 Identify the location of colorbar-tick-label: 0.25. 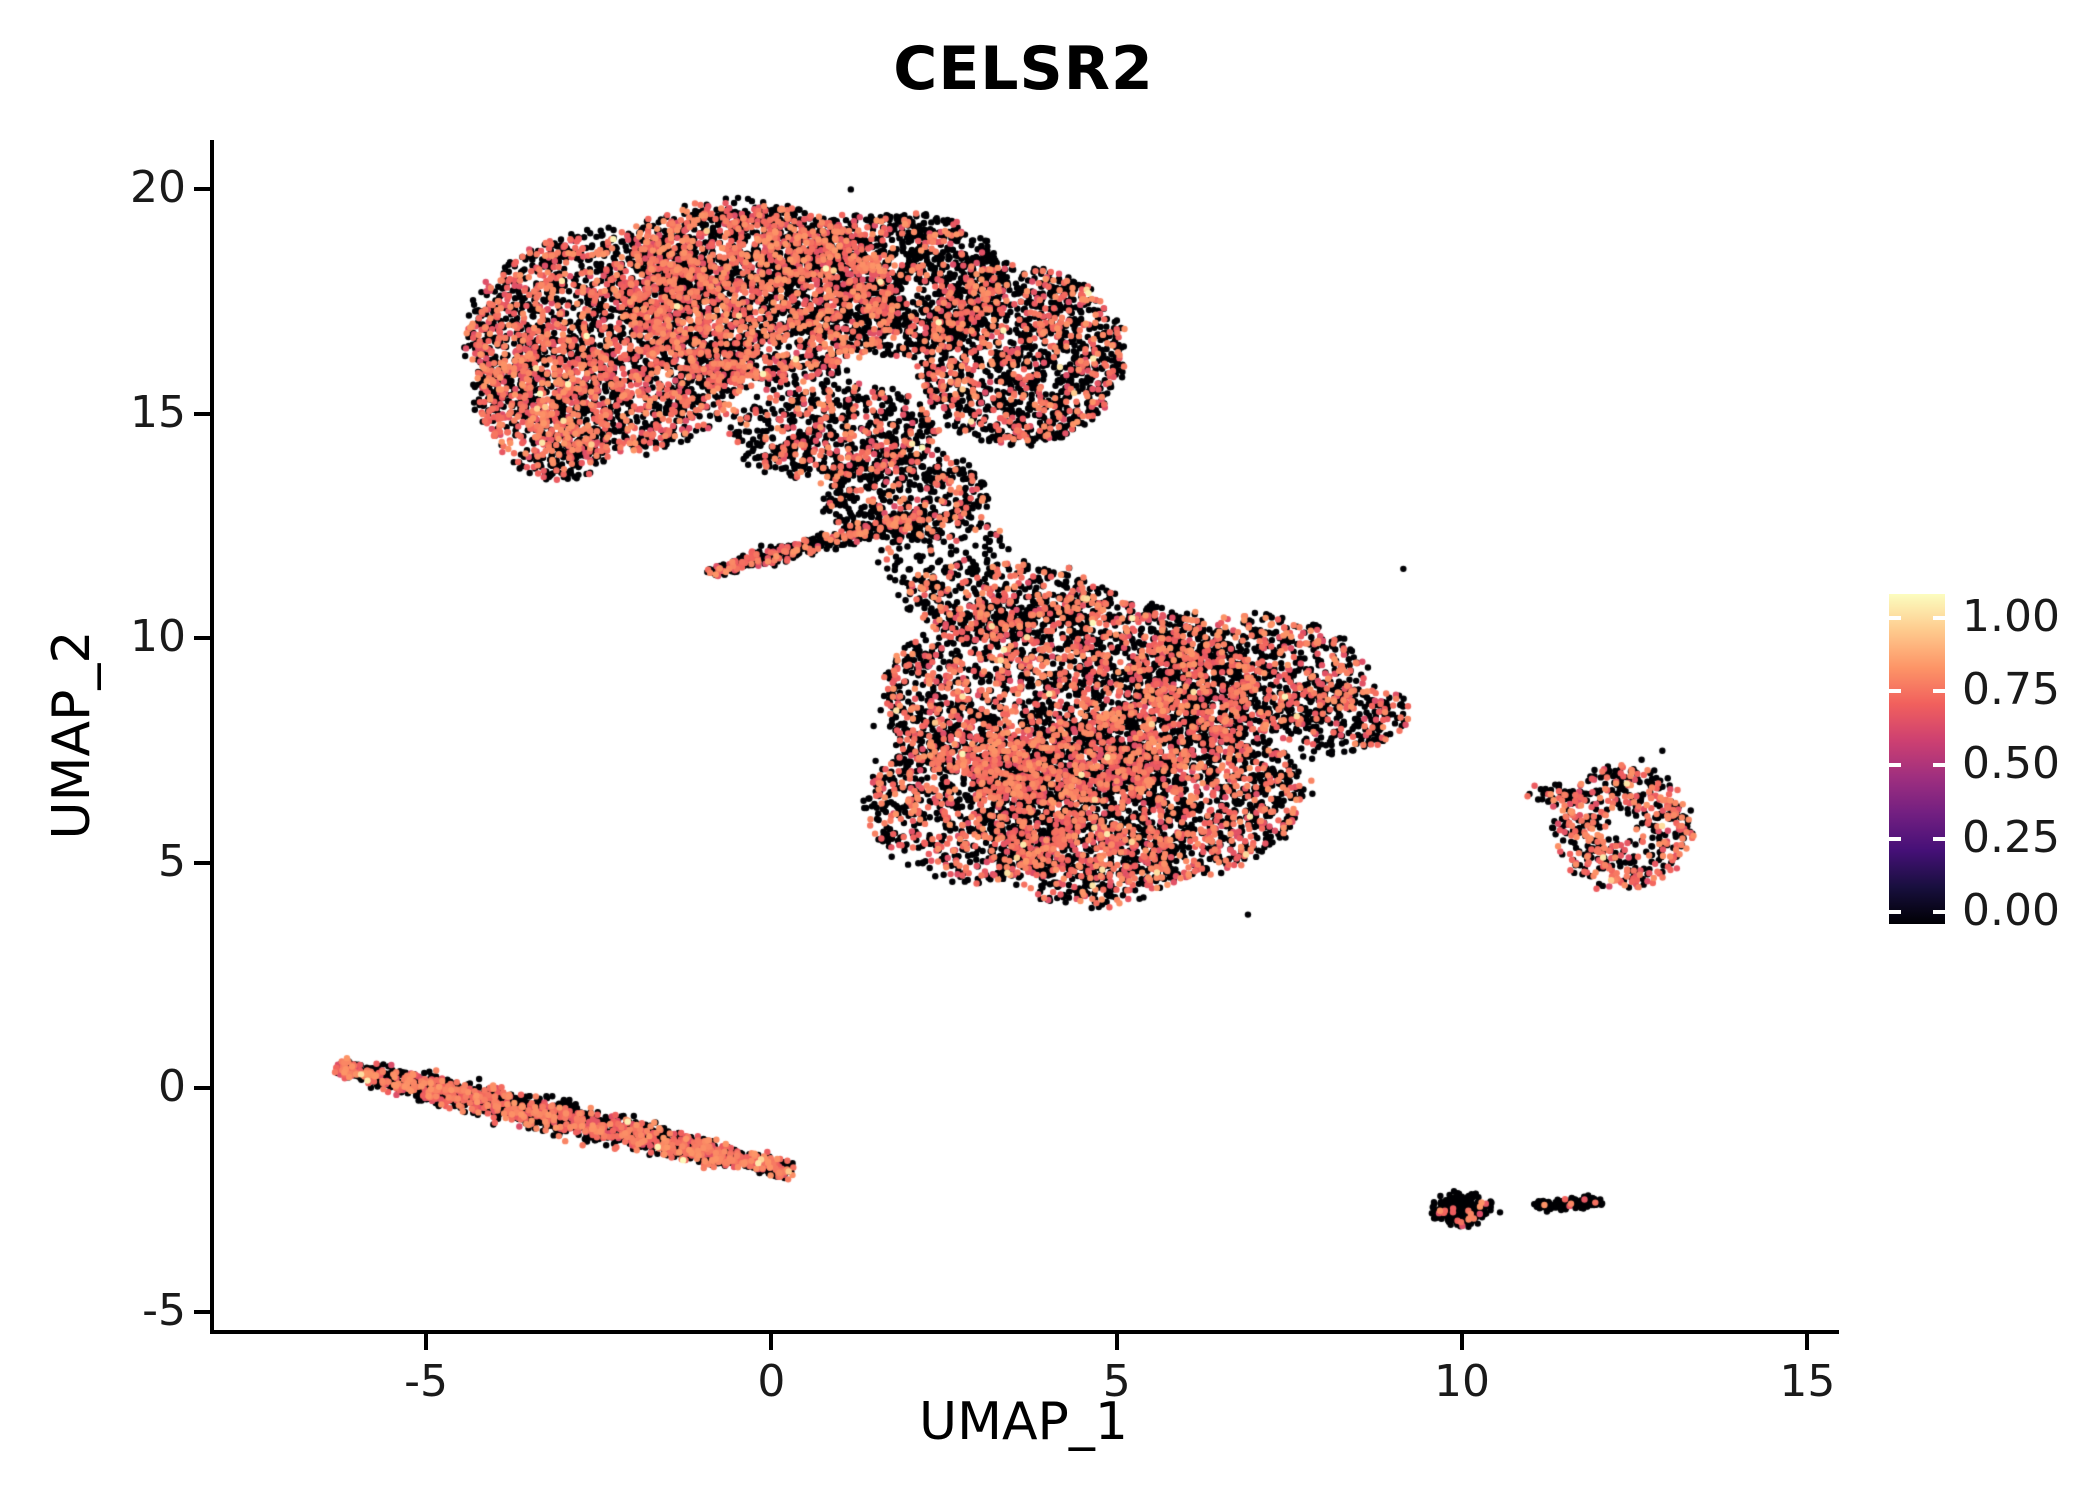
(2011, 837).